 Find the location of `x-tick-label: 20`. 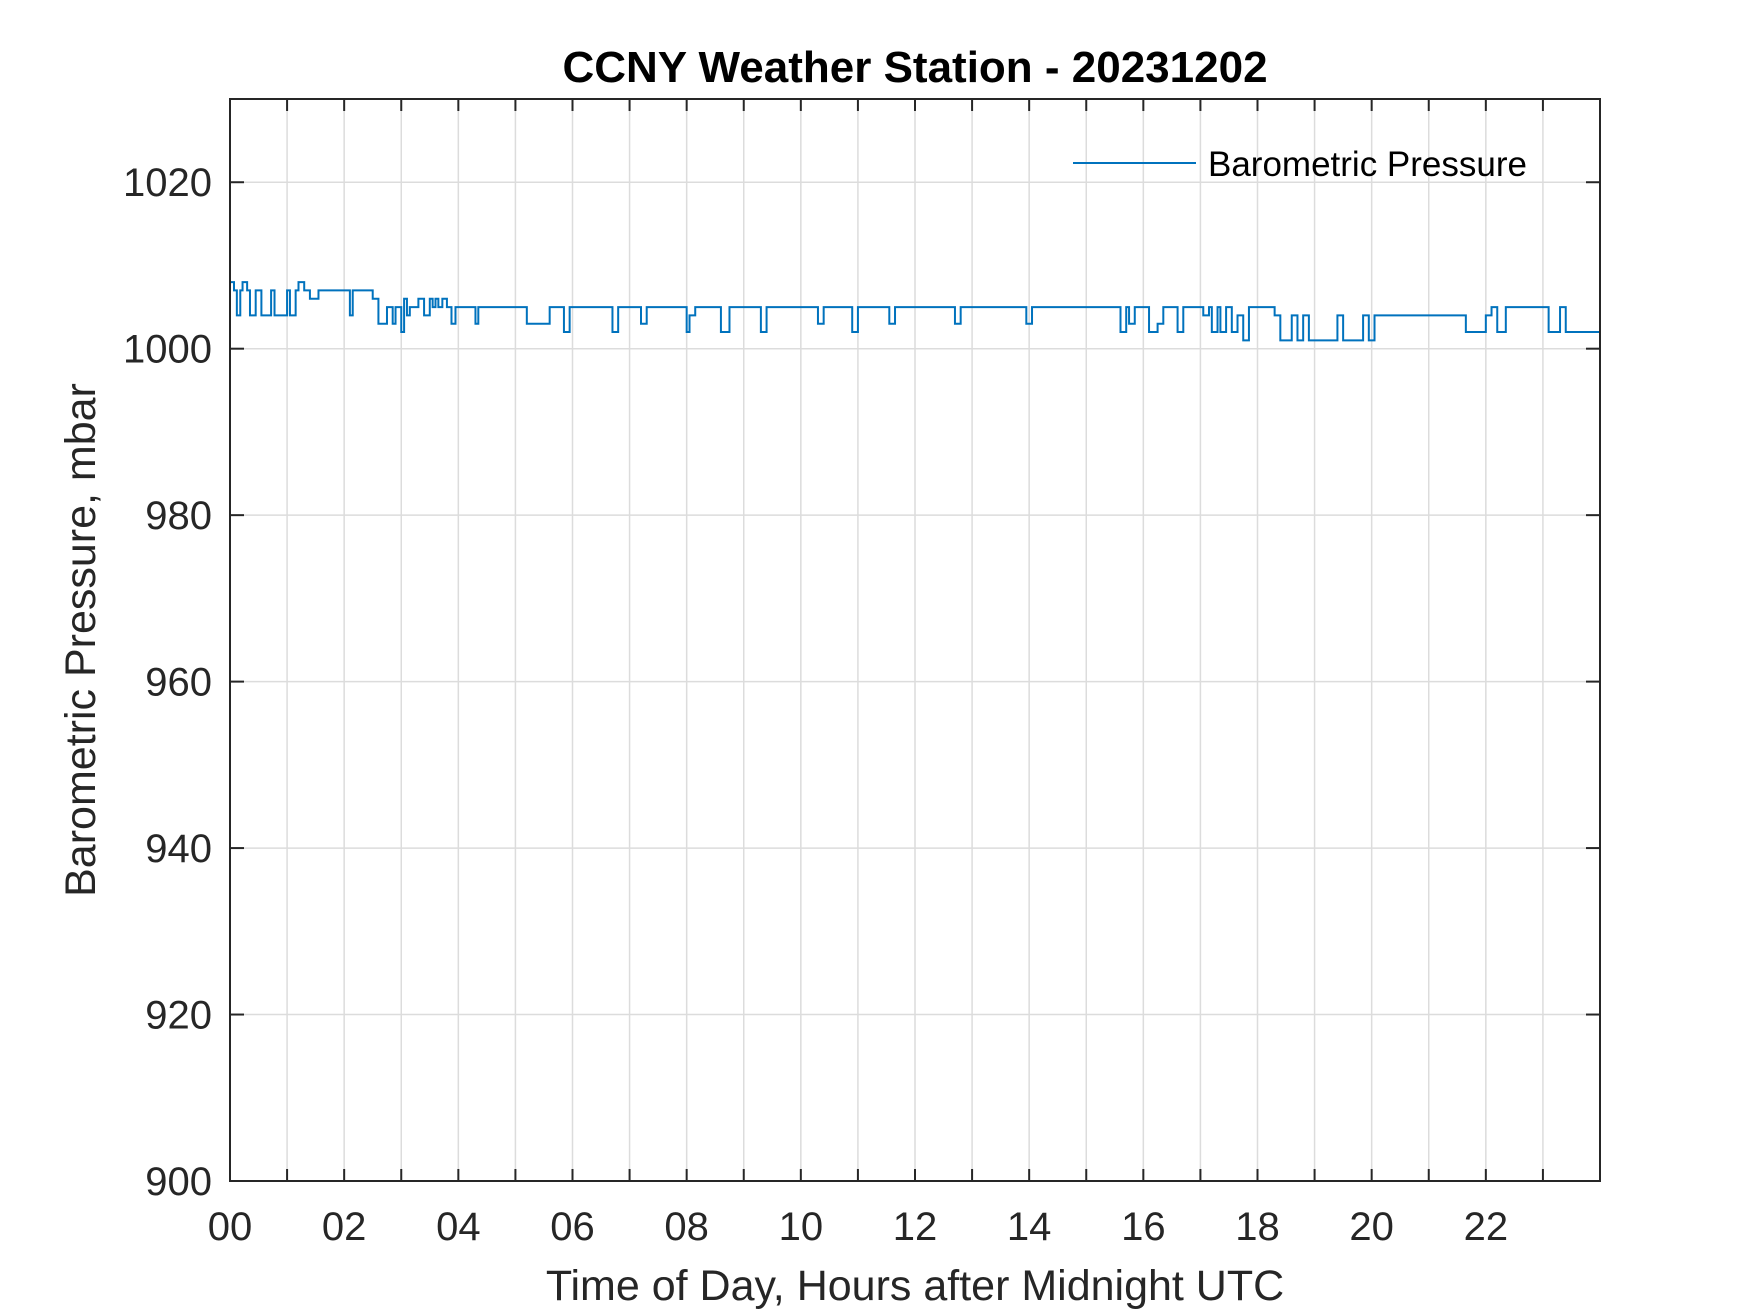

x-tick-label: 20 is located at coordinates (1371, 1227).